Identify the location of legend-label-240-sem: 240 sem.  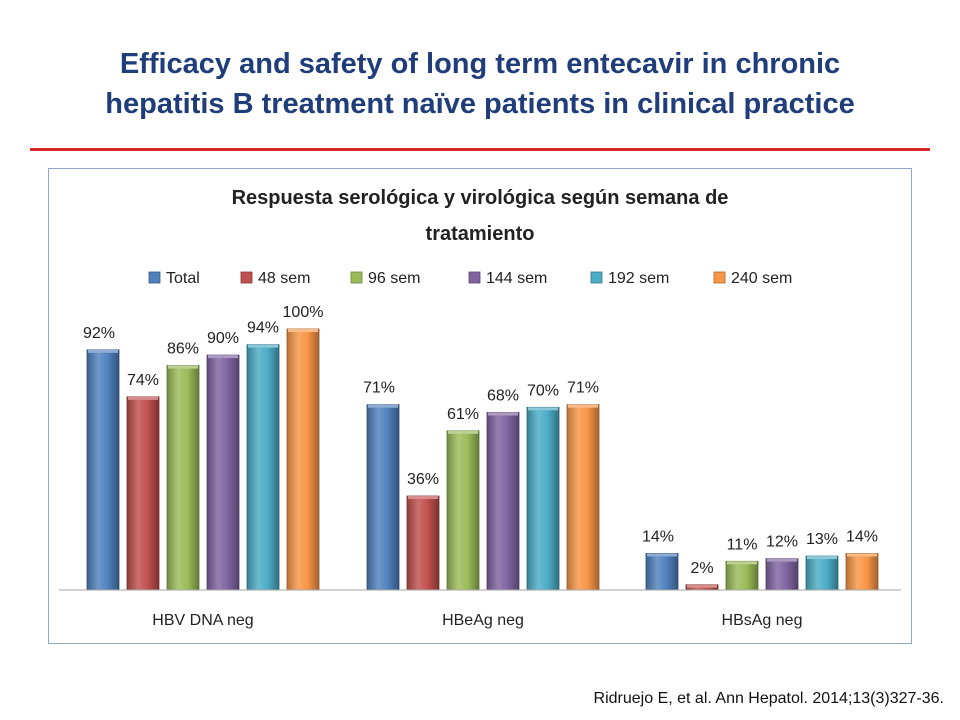
(761, 278).